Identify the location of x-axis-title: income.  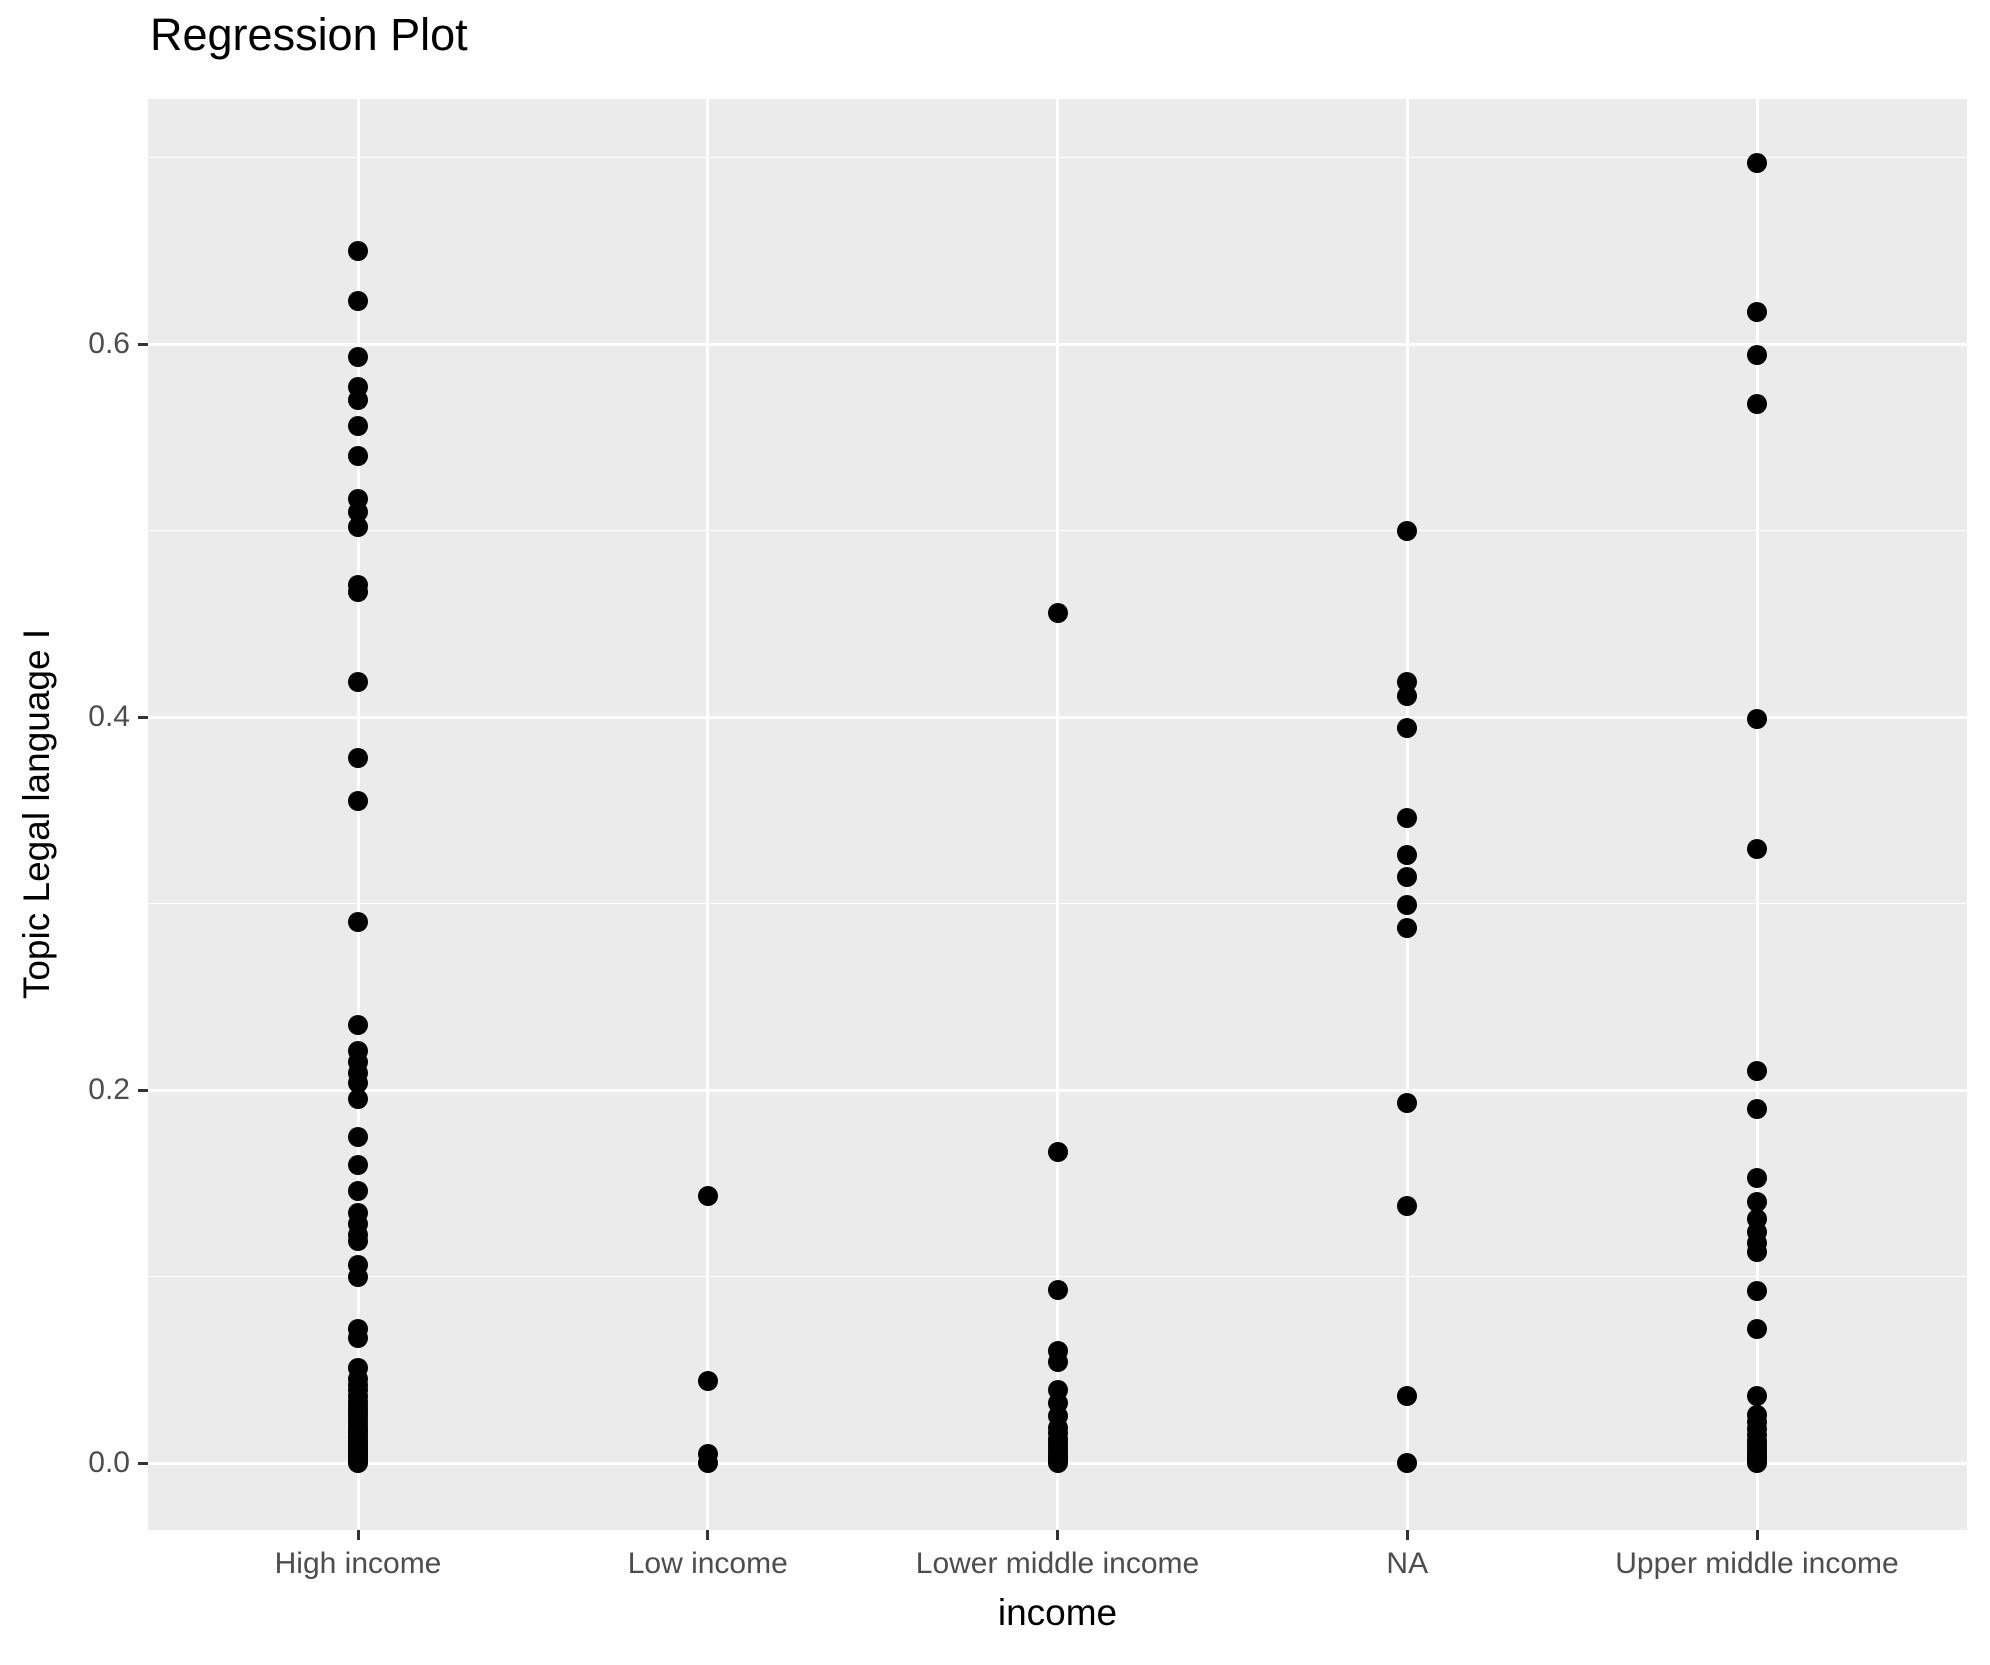
(1057, 1612).